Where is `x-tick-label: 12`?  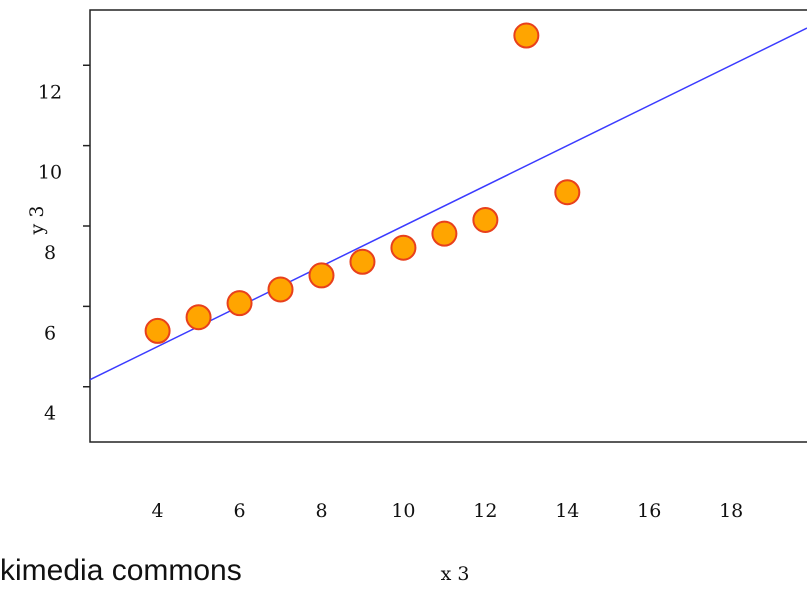 x-tick-label: 12 is located at coordinates (485, 511).